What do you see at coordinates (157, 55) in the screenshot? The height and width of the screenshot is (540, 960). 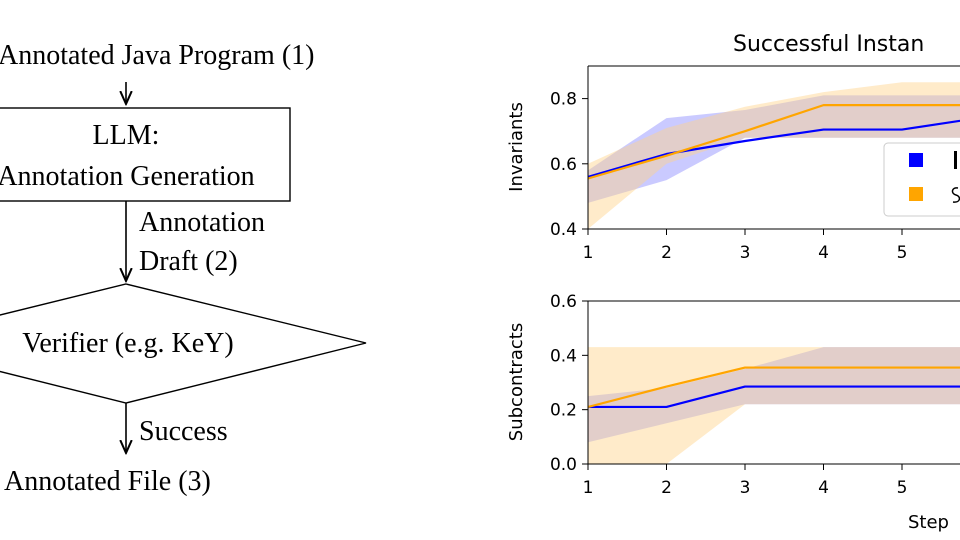 I see `input-program-label: Annotated Java Program (1)` at bounding box center [157, 55].